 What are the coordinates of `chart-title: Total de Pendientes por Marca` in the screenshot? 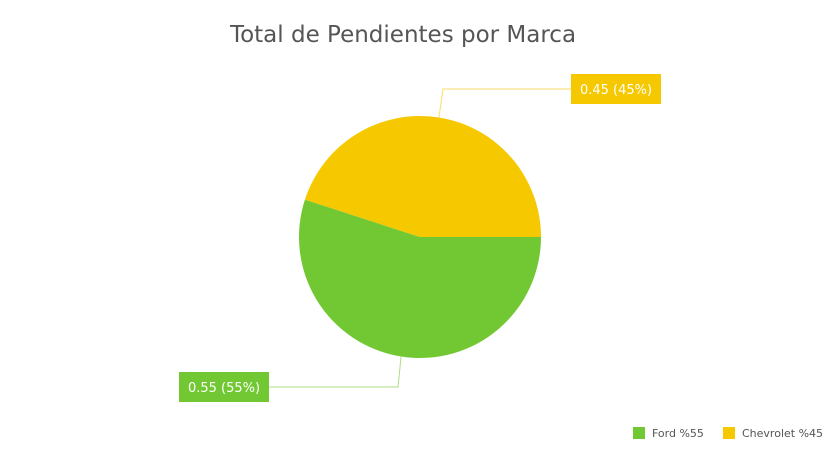 It's located at (402, 35).